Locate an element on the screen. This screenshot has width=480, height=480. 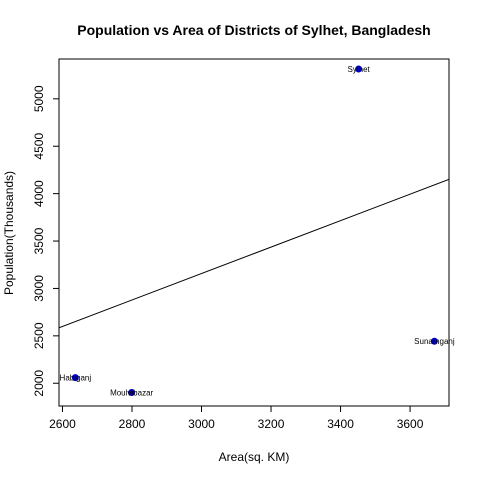
y-tick-label: 4000 is located at coordinates (39, 193).